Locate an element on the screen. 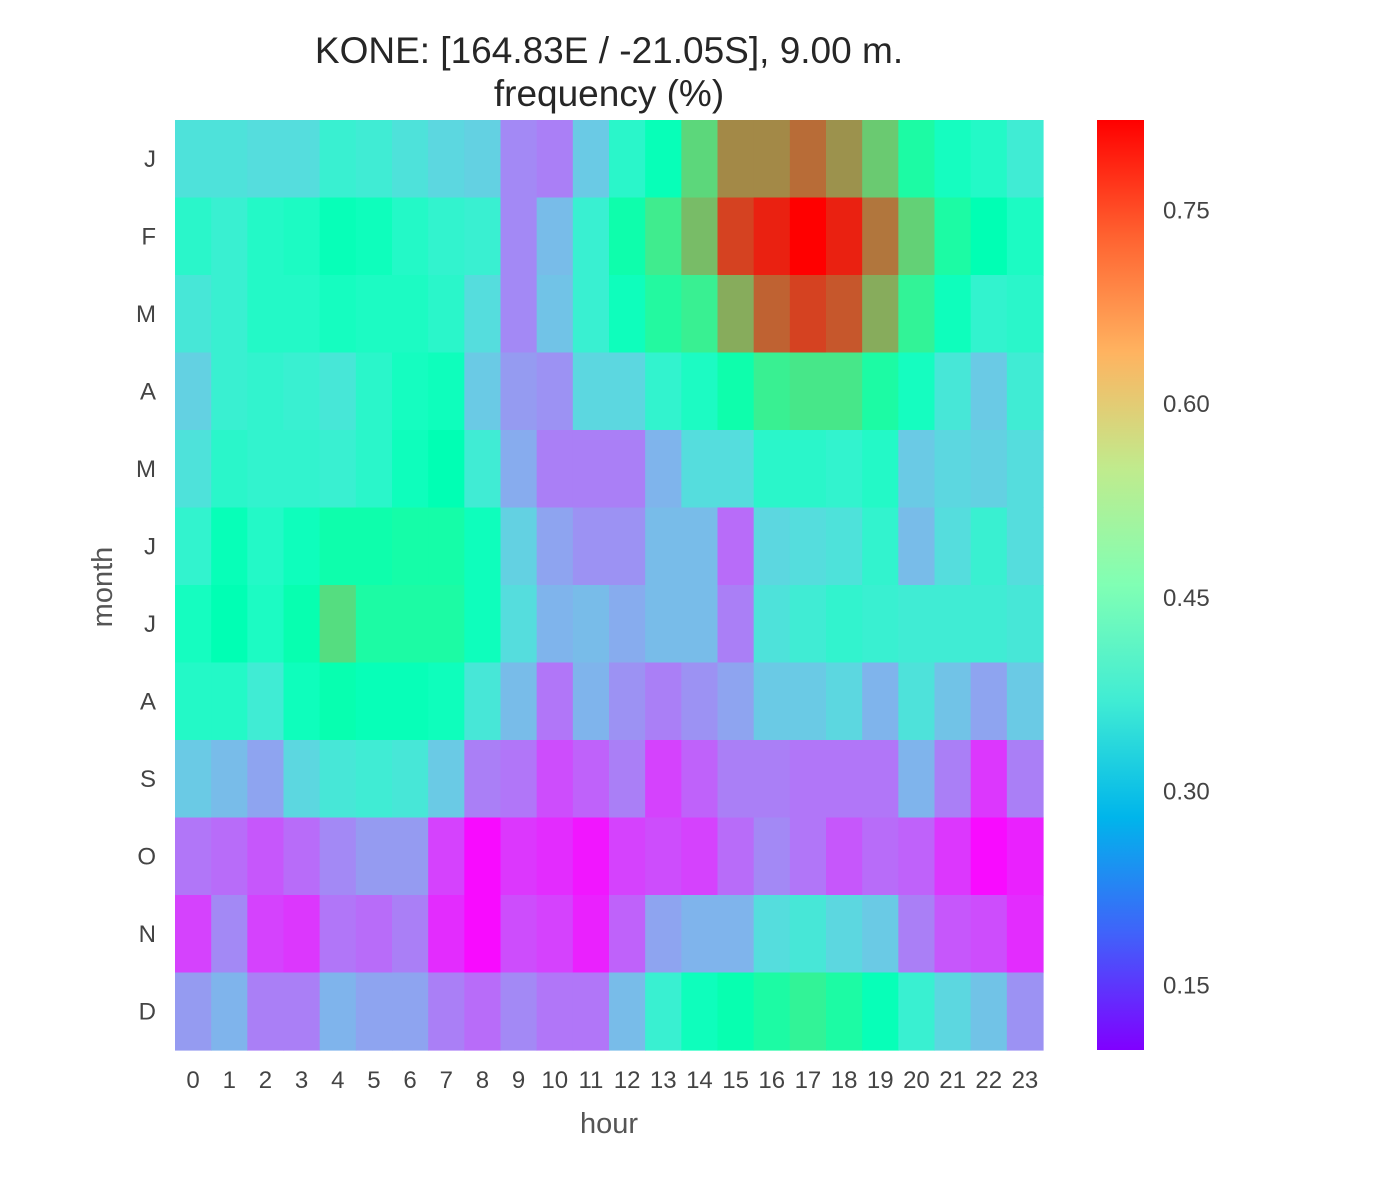 This screenshot has width=1400, height=1200. x-tick-label: 3 is located at coordinates (301, 1080).